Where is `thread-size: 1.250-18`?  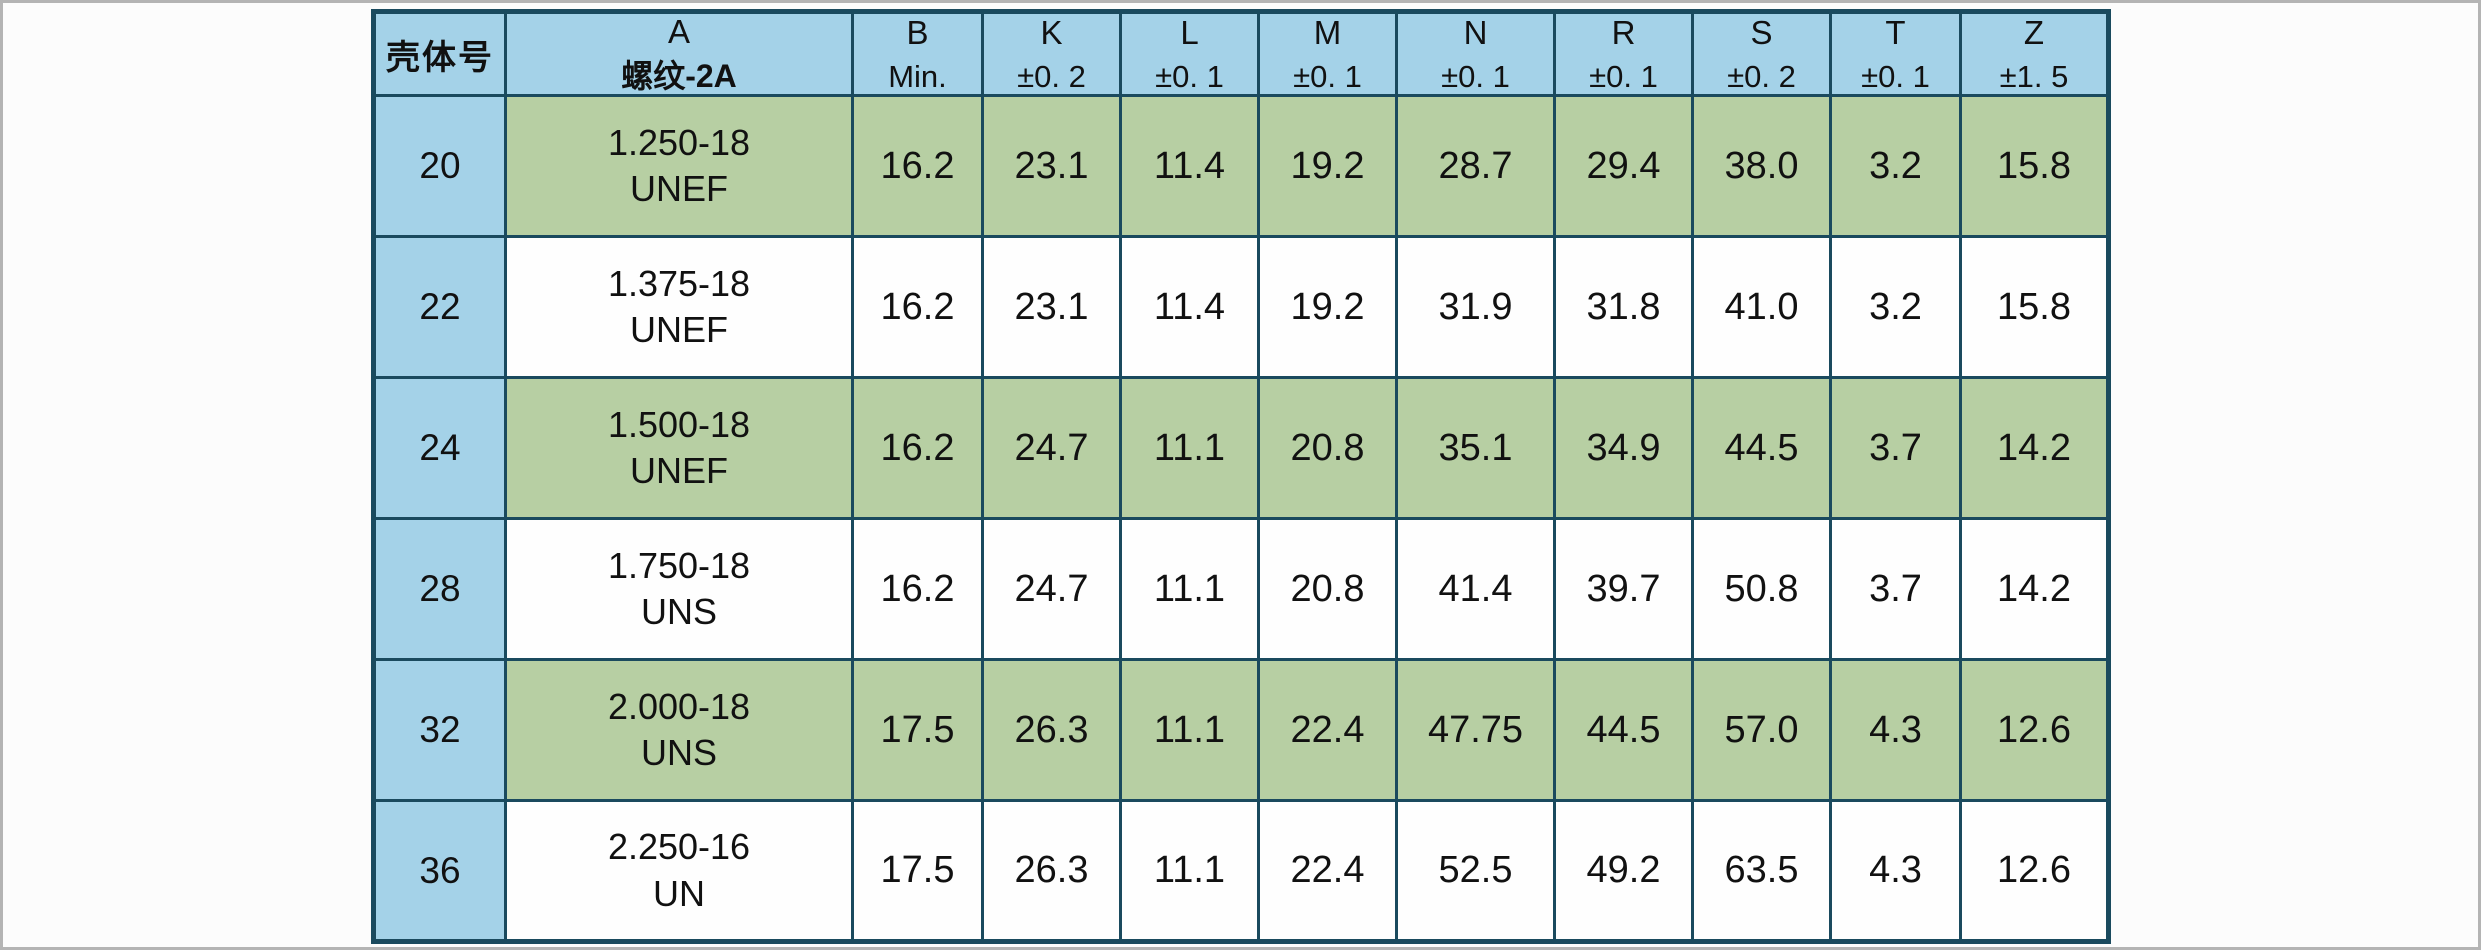 thread-size: 1.250-18 is located at coordinates (679, 142).